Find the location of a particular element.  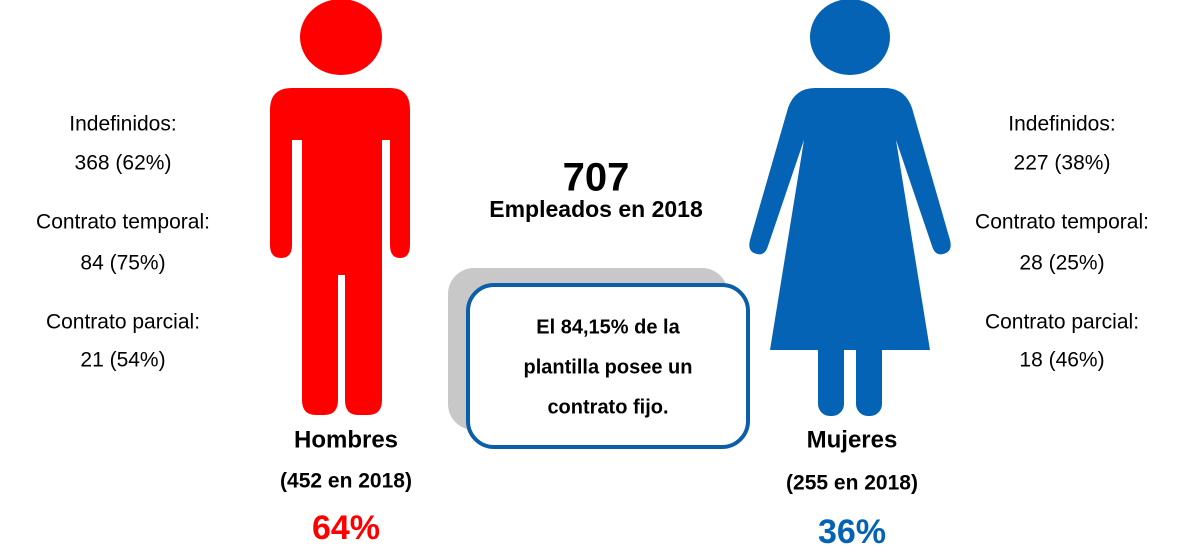

note-line: El 84,15% de la is located at coordinates (608, 327).